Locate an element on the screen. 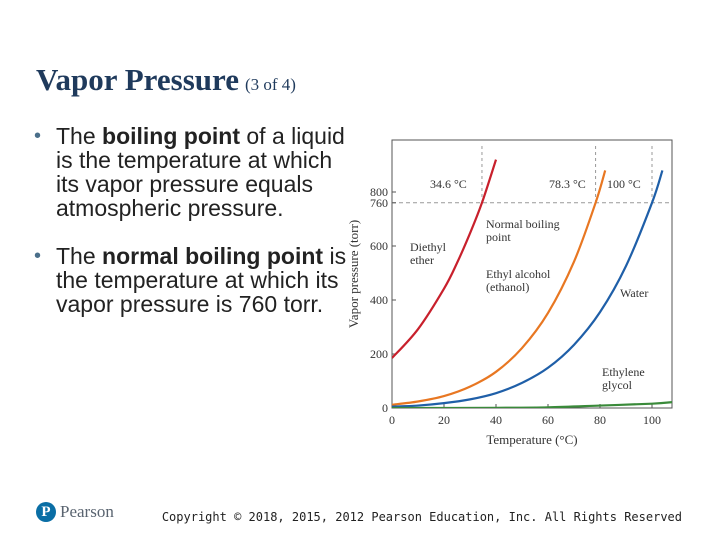 The image size is (720, 540). slide-title: Vapor Pressure (3 of 4) is located at coordinates (166, 80).